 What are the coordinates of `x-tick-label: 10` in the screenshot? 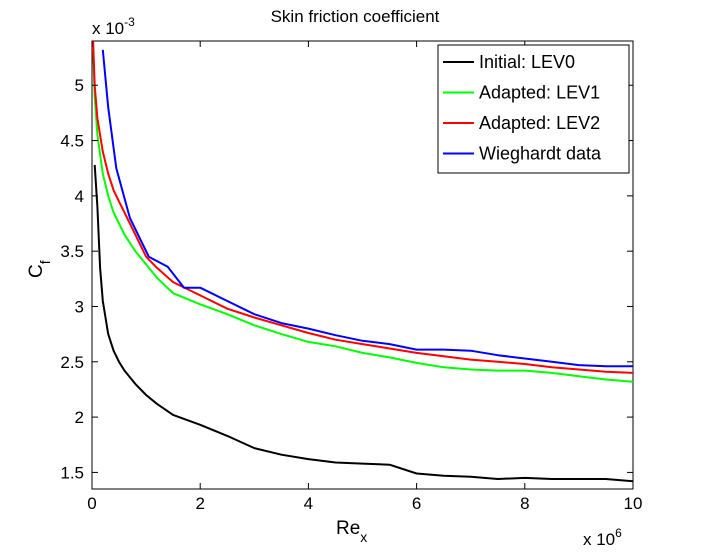 It's located at (633, 503).